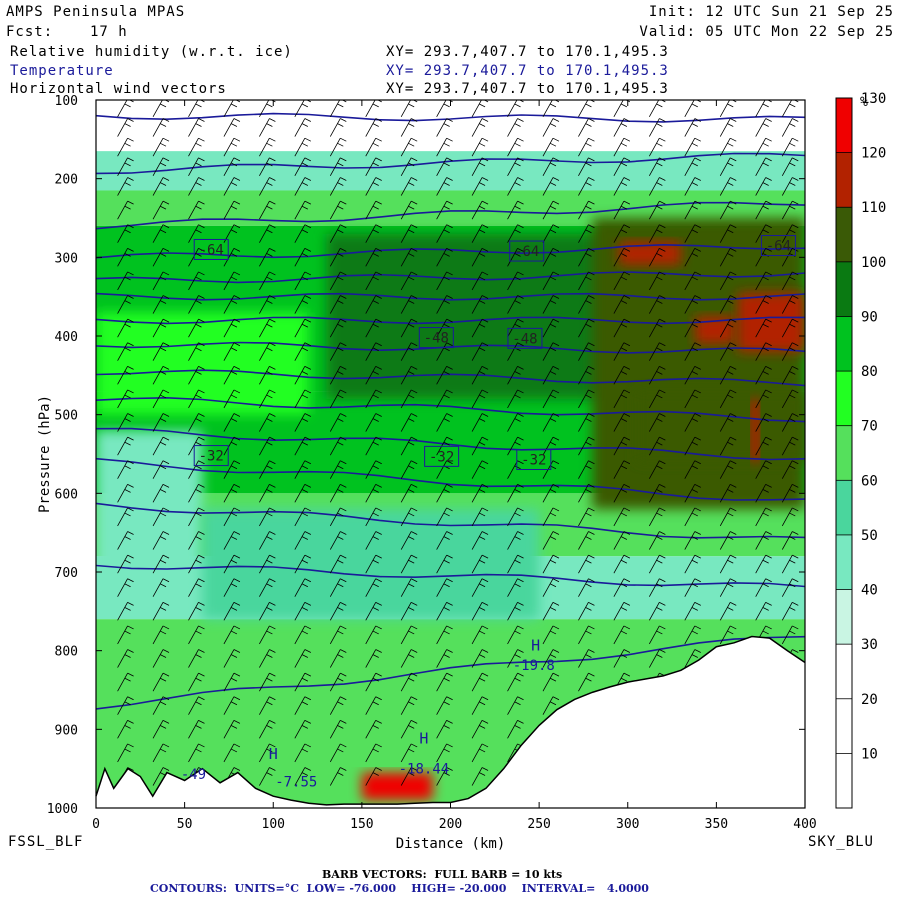 This screenshot has width=900, height=900. What do you see at coordinates (185, 824) in the screenshot?
I see `x-tick-label: 50` at bounding box center [185, 824].